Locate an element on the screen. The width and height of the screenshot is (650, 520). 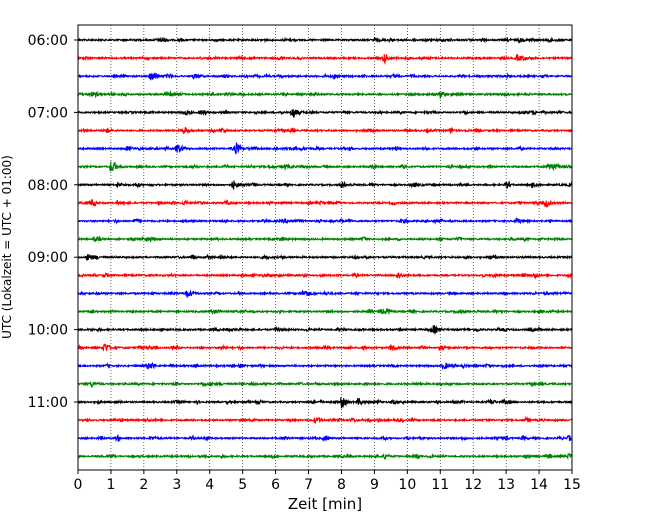
y-tick-label: 10:00 is located at coordinates (48, 331).